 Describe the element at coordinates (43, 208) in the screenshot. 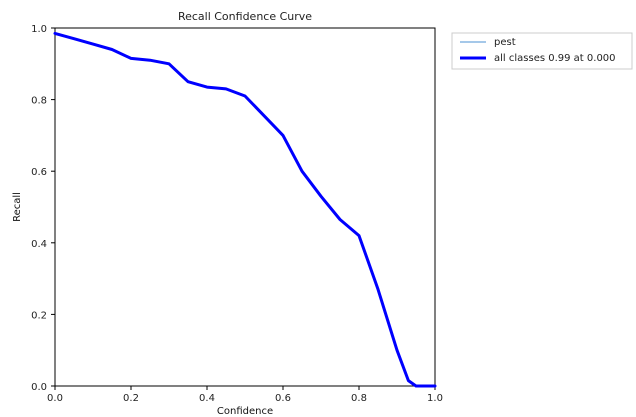

I see `y-axis-ticks: 0.0 0.2 0.4 0.6 0.8 1.0` at that location.